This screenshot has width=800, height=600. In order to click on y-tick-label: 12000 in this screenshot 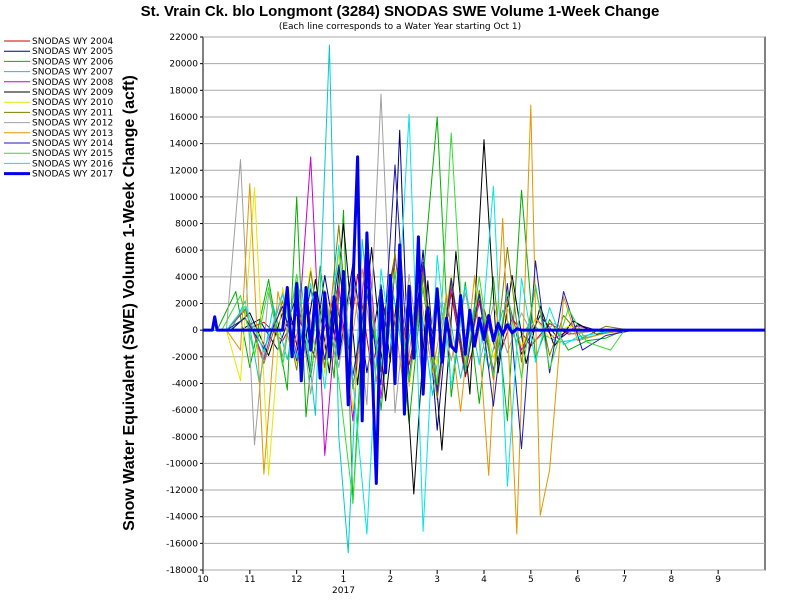, I will do `click(183, 171)`.